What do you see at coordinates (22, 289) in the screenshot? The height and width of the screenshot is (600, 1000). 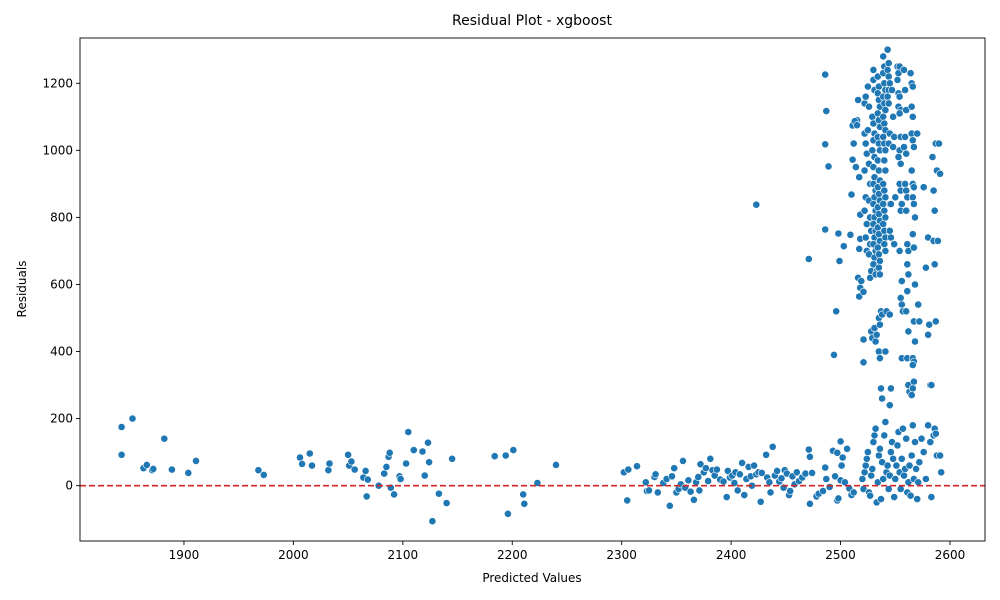 I see `y-axis-label: Residuals` at bounding box center [22, 289].